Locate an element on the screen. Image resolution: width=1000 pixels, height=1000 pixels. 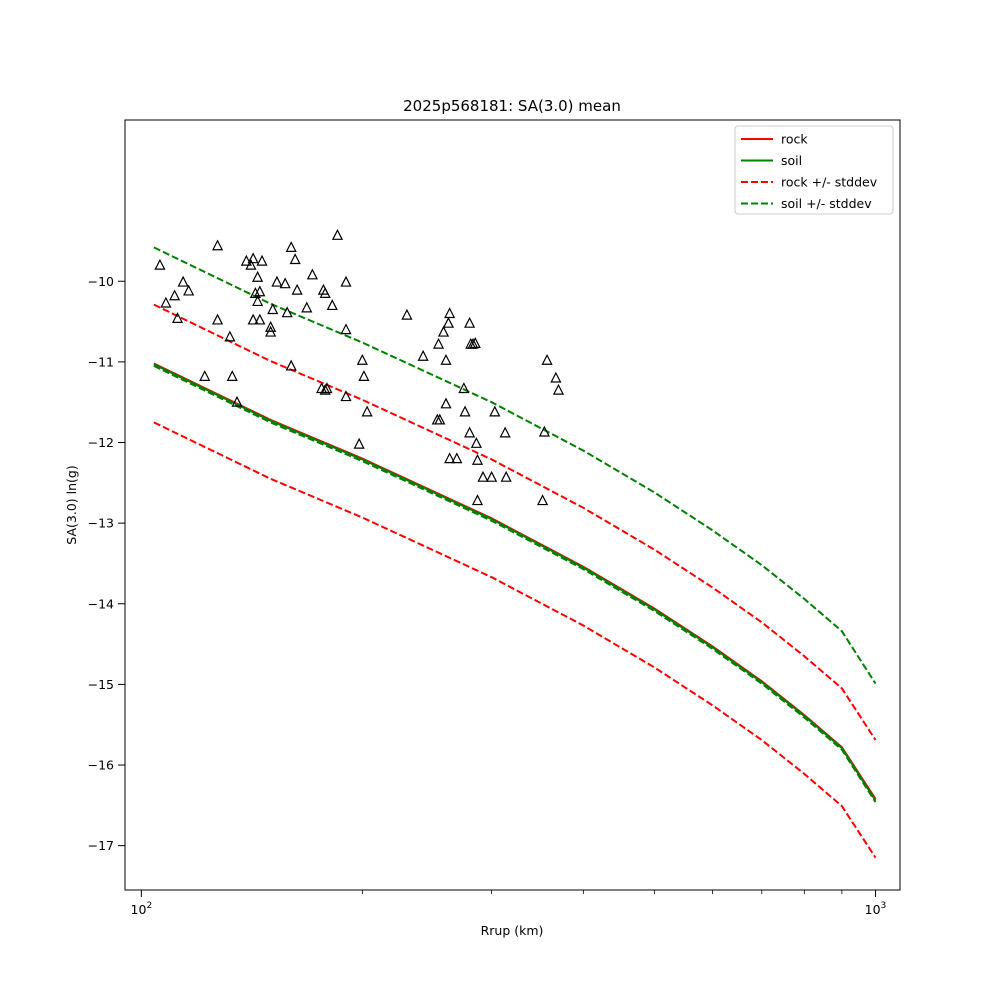
legend: rock soil rock +/- stddev soil +/- stddev is located at coordinates (814, 170).